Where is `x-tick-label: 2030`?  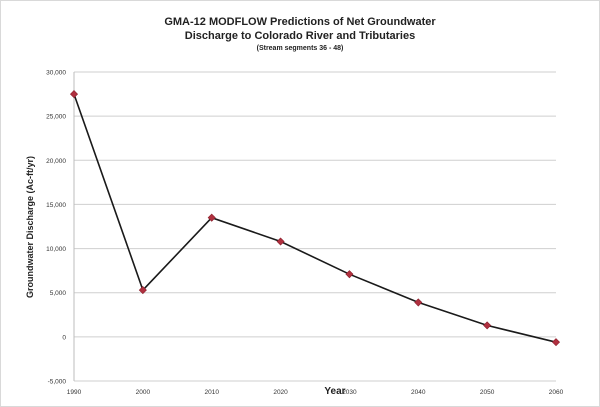
x-tick-label: 2030 is located at coordinates (349, 392).